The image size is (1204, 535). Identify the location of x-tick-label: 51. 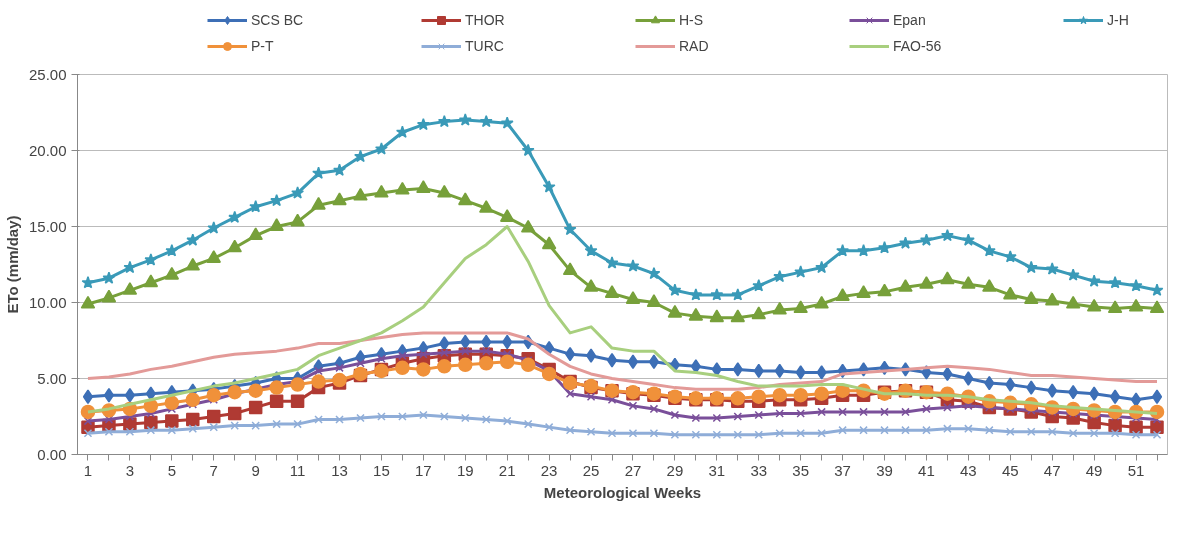
(1136, 470).